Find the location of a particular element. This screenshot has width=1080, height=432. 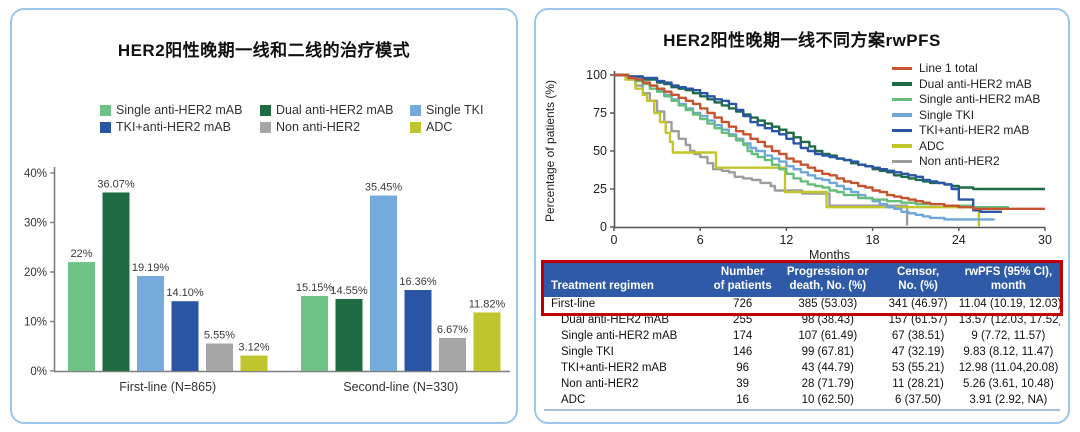

table-cell: Single TKI is located at coordinates (587, 352).